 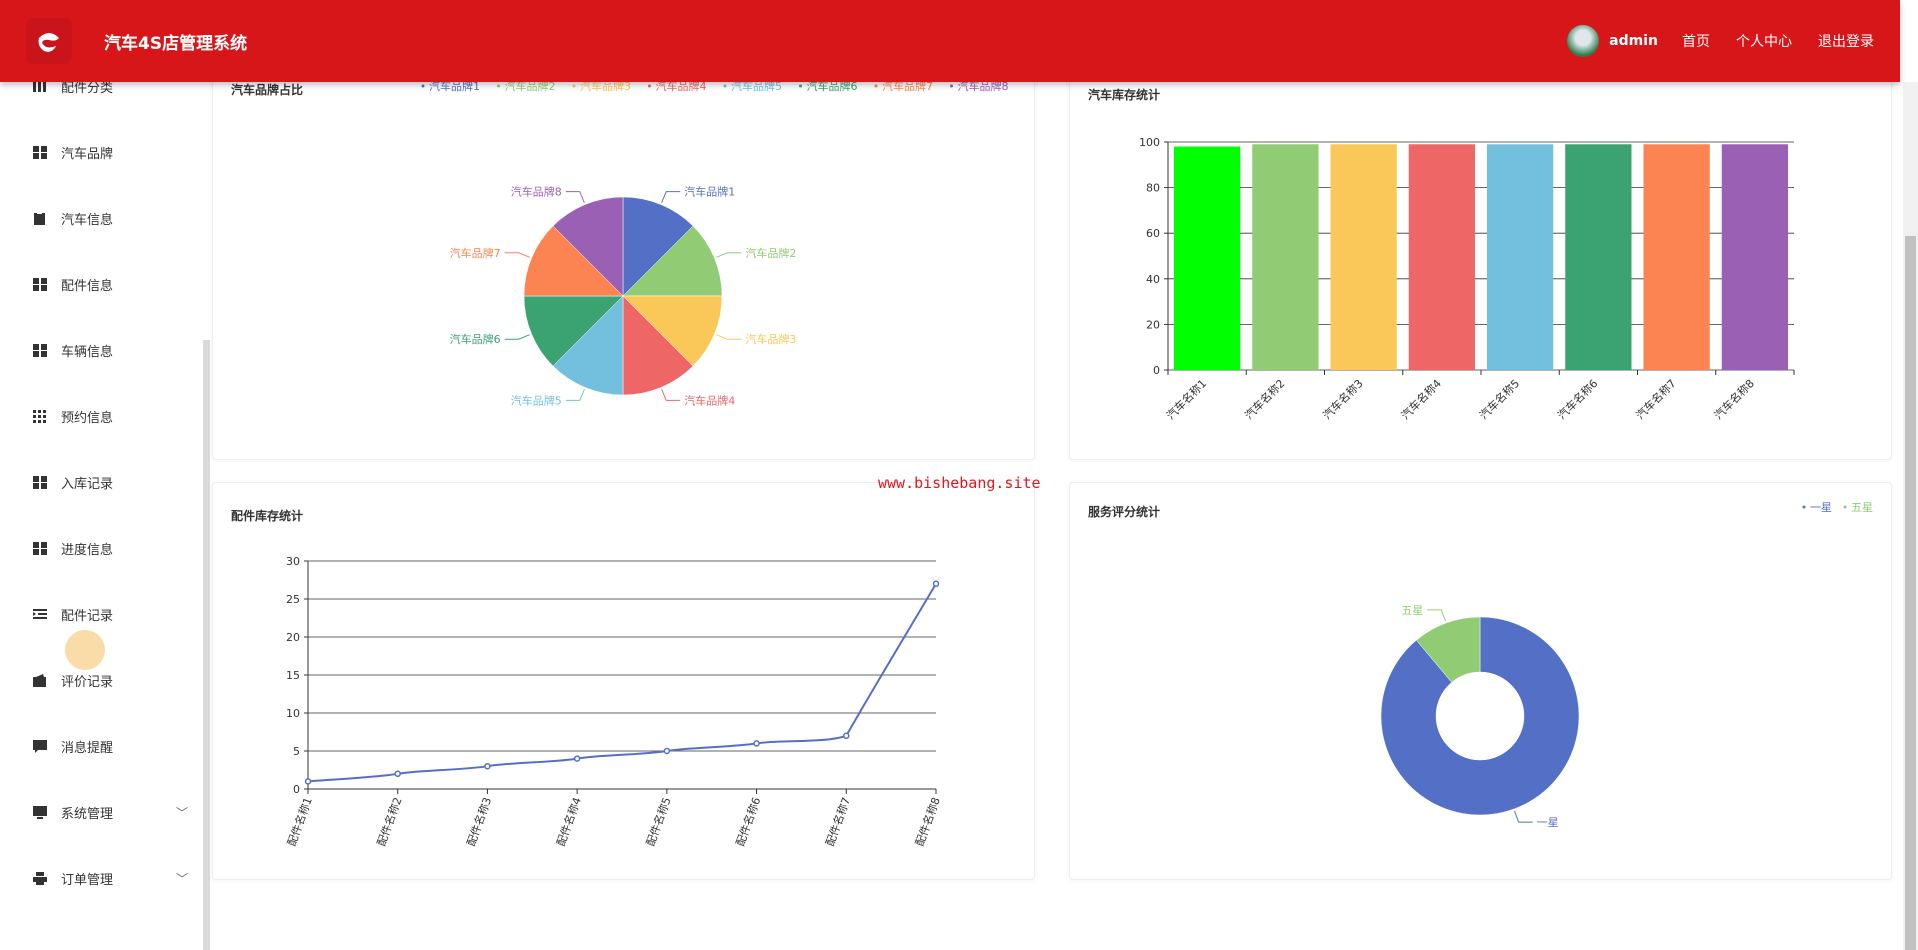 I want to click on cursor-highlight, so click(x=85, y=650).